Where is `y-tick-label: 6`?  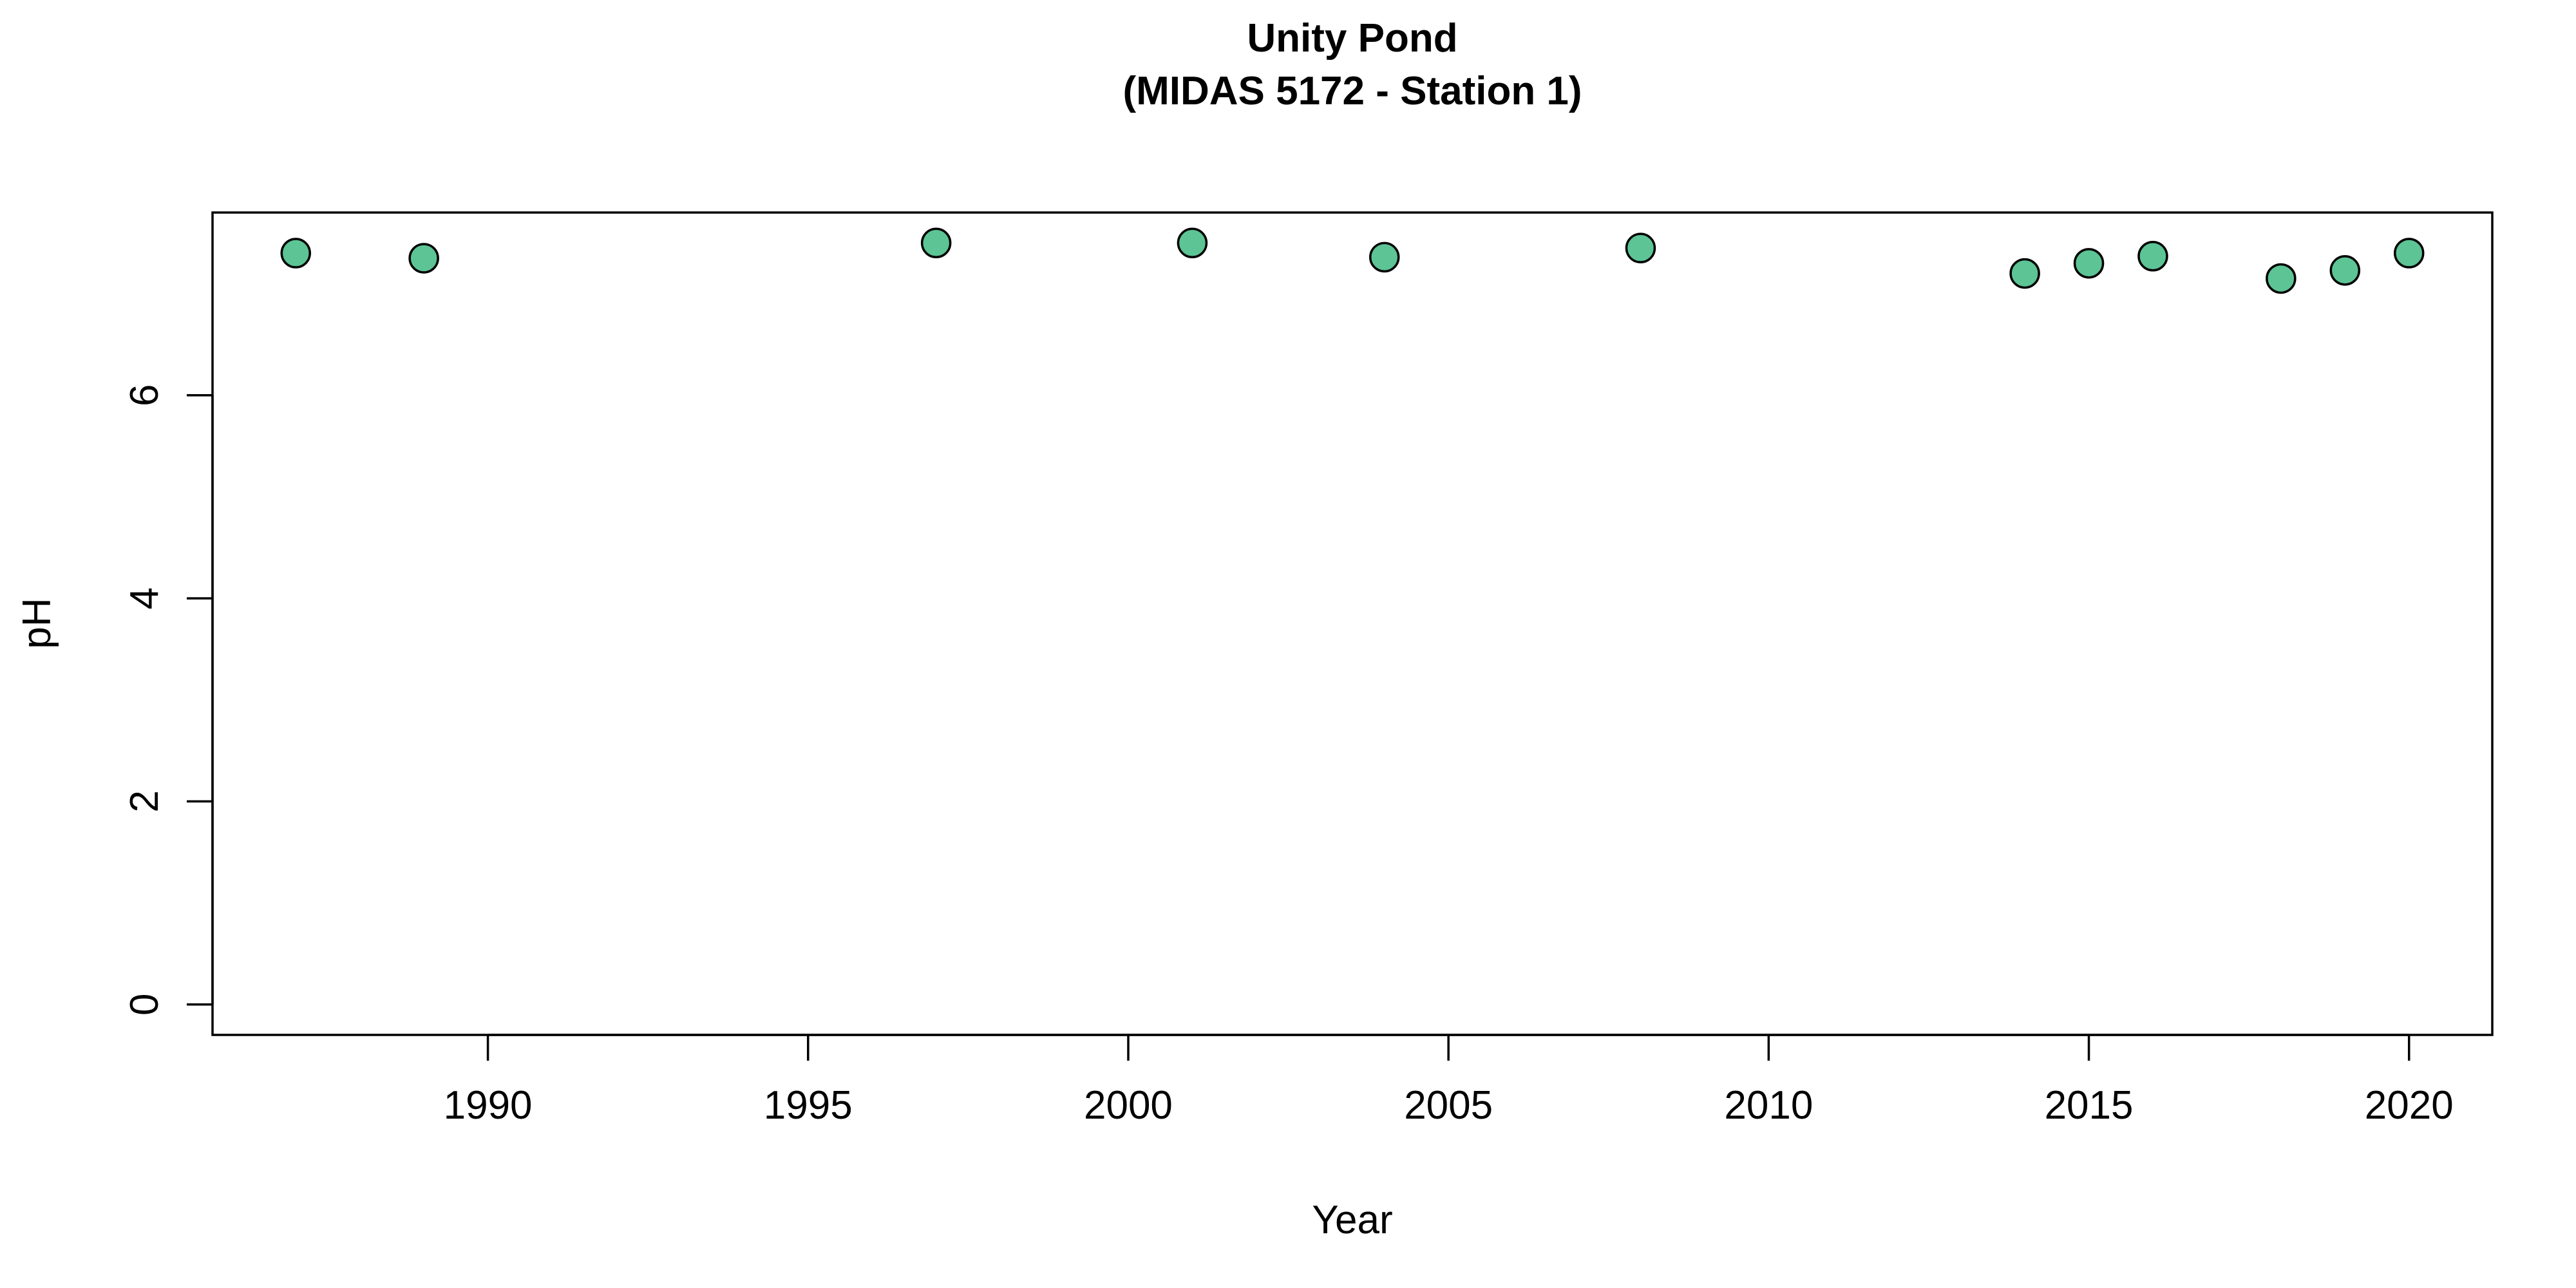 y-tick-label: 6 is located at coordinates (144, 395).